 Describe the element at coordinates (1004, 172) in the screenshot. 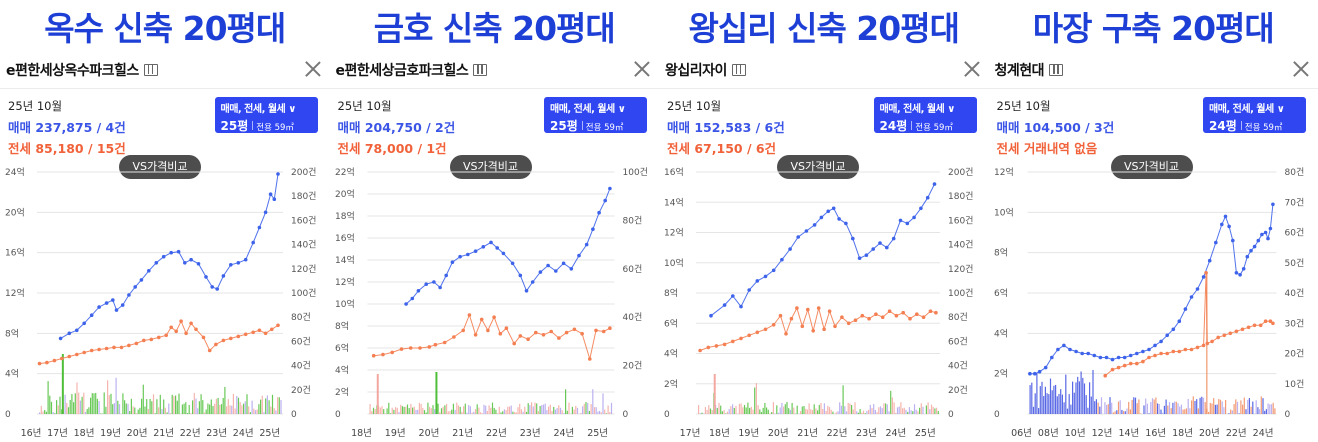

I see `y-left-tick: 12억` at that location.